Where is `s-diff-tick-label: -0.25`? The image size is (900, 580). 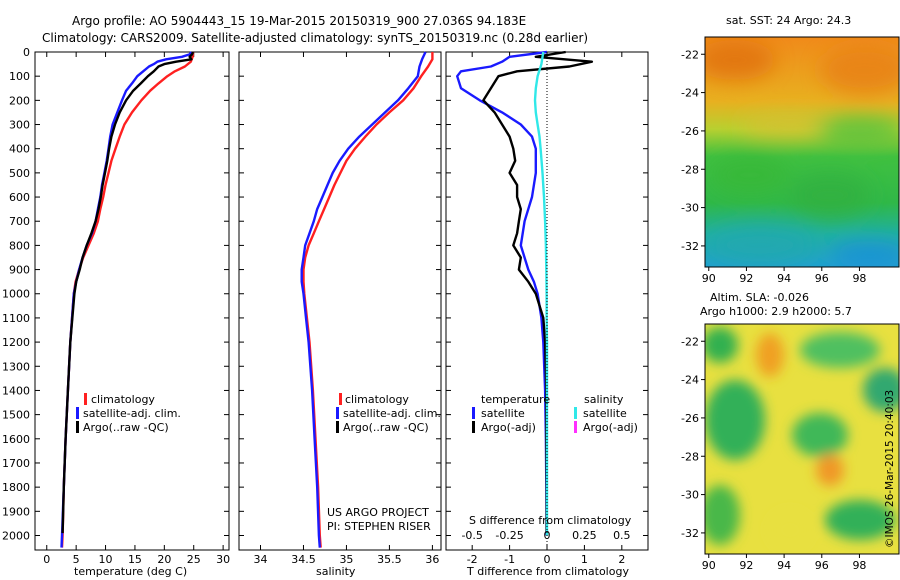 s-diff-tick-label: -0.25 is located at coordinates (509, 535).